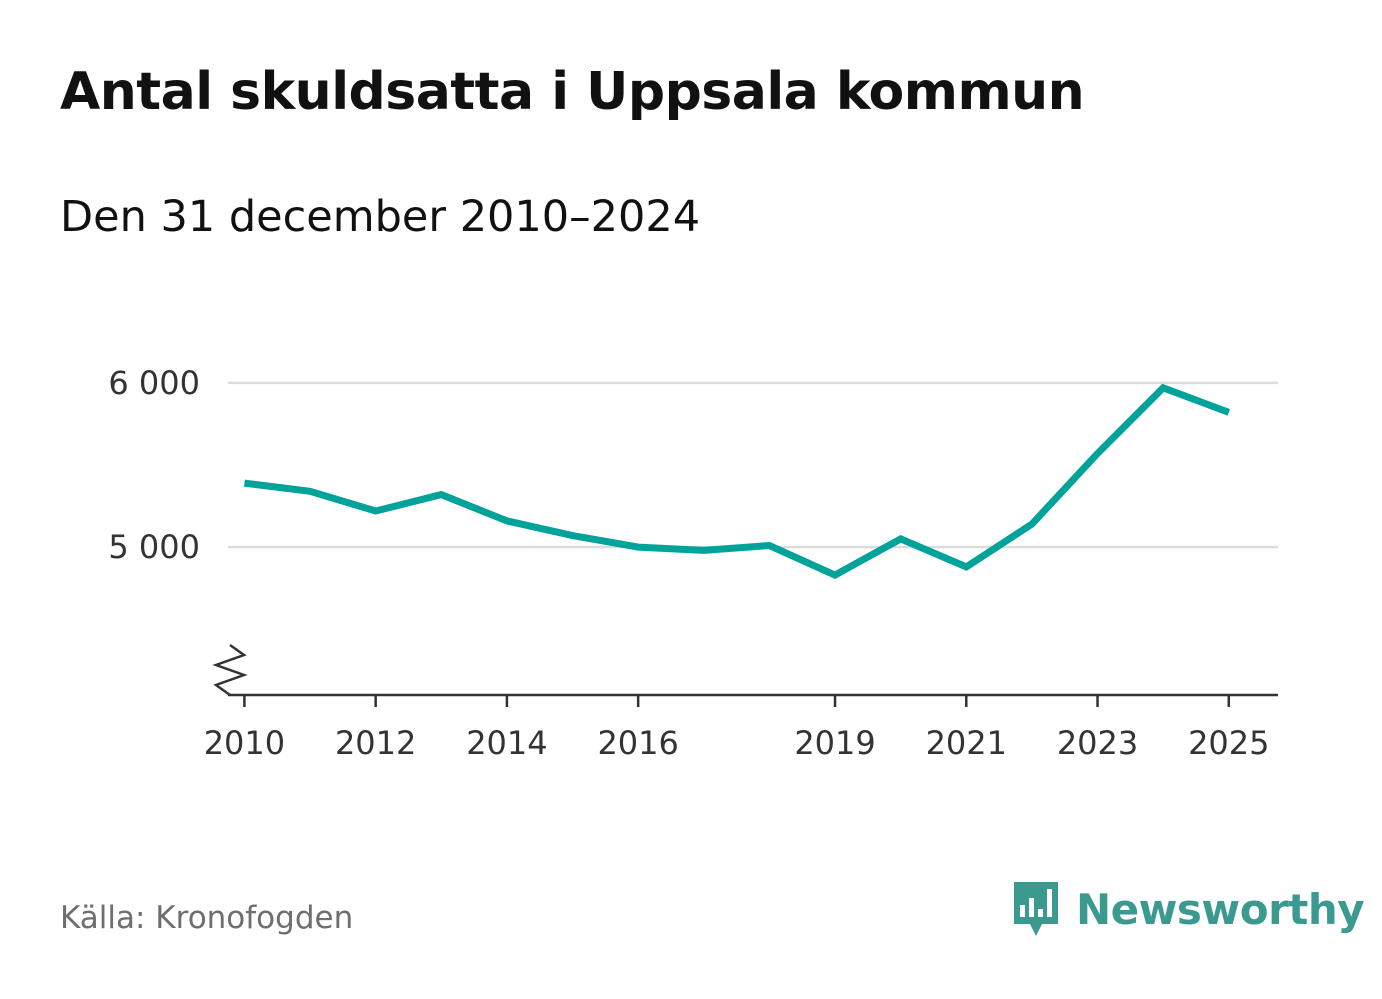 This screenshot has width=1382, height=999. What do you see at coordinates (154, 547) in the screenshot?
I see `y-tick-label: 5 000` at bounding box center [154, 547].